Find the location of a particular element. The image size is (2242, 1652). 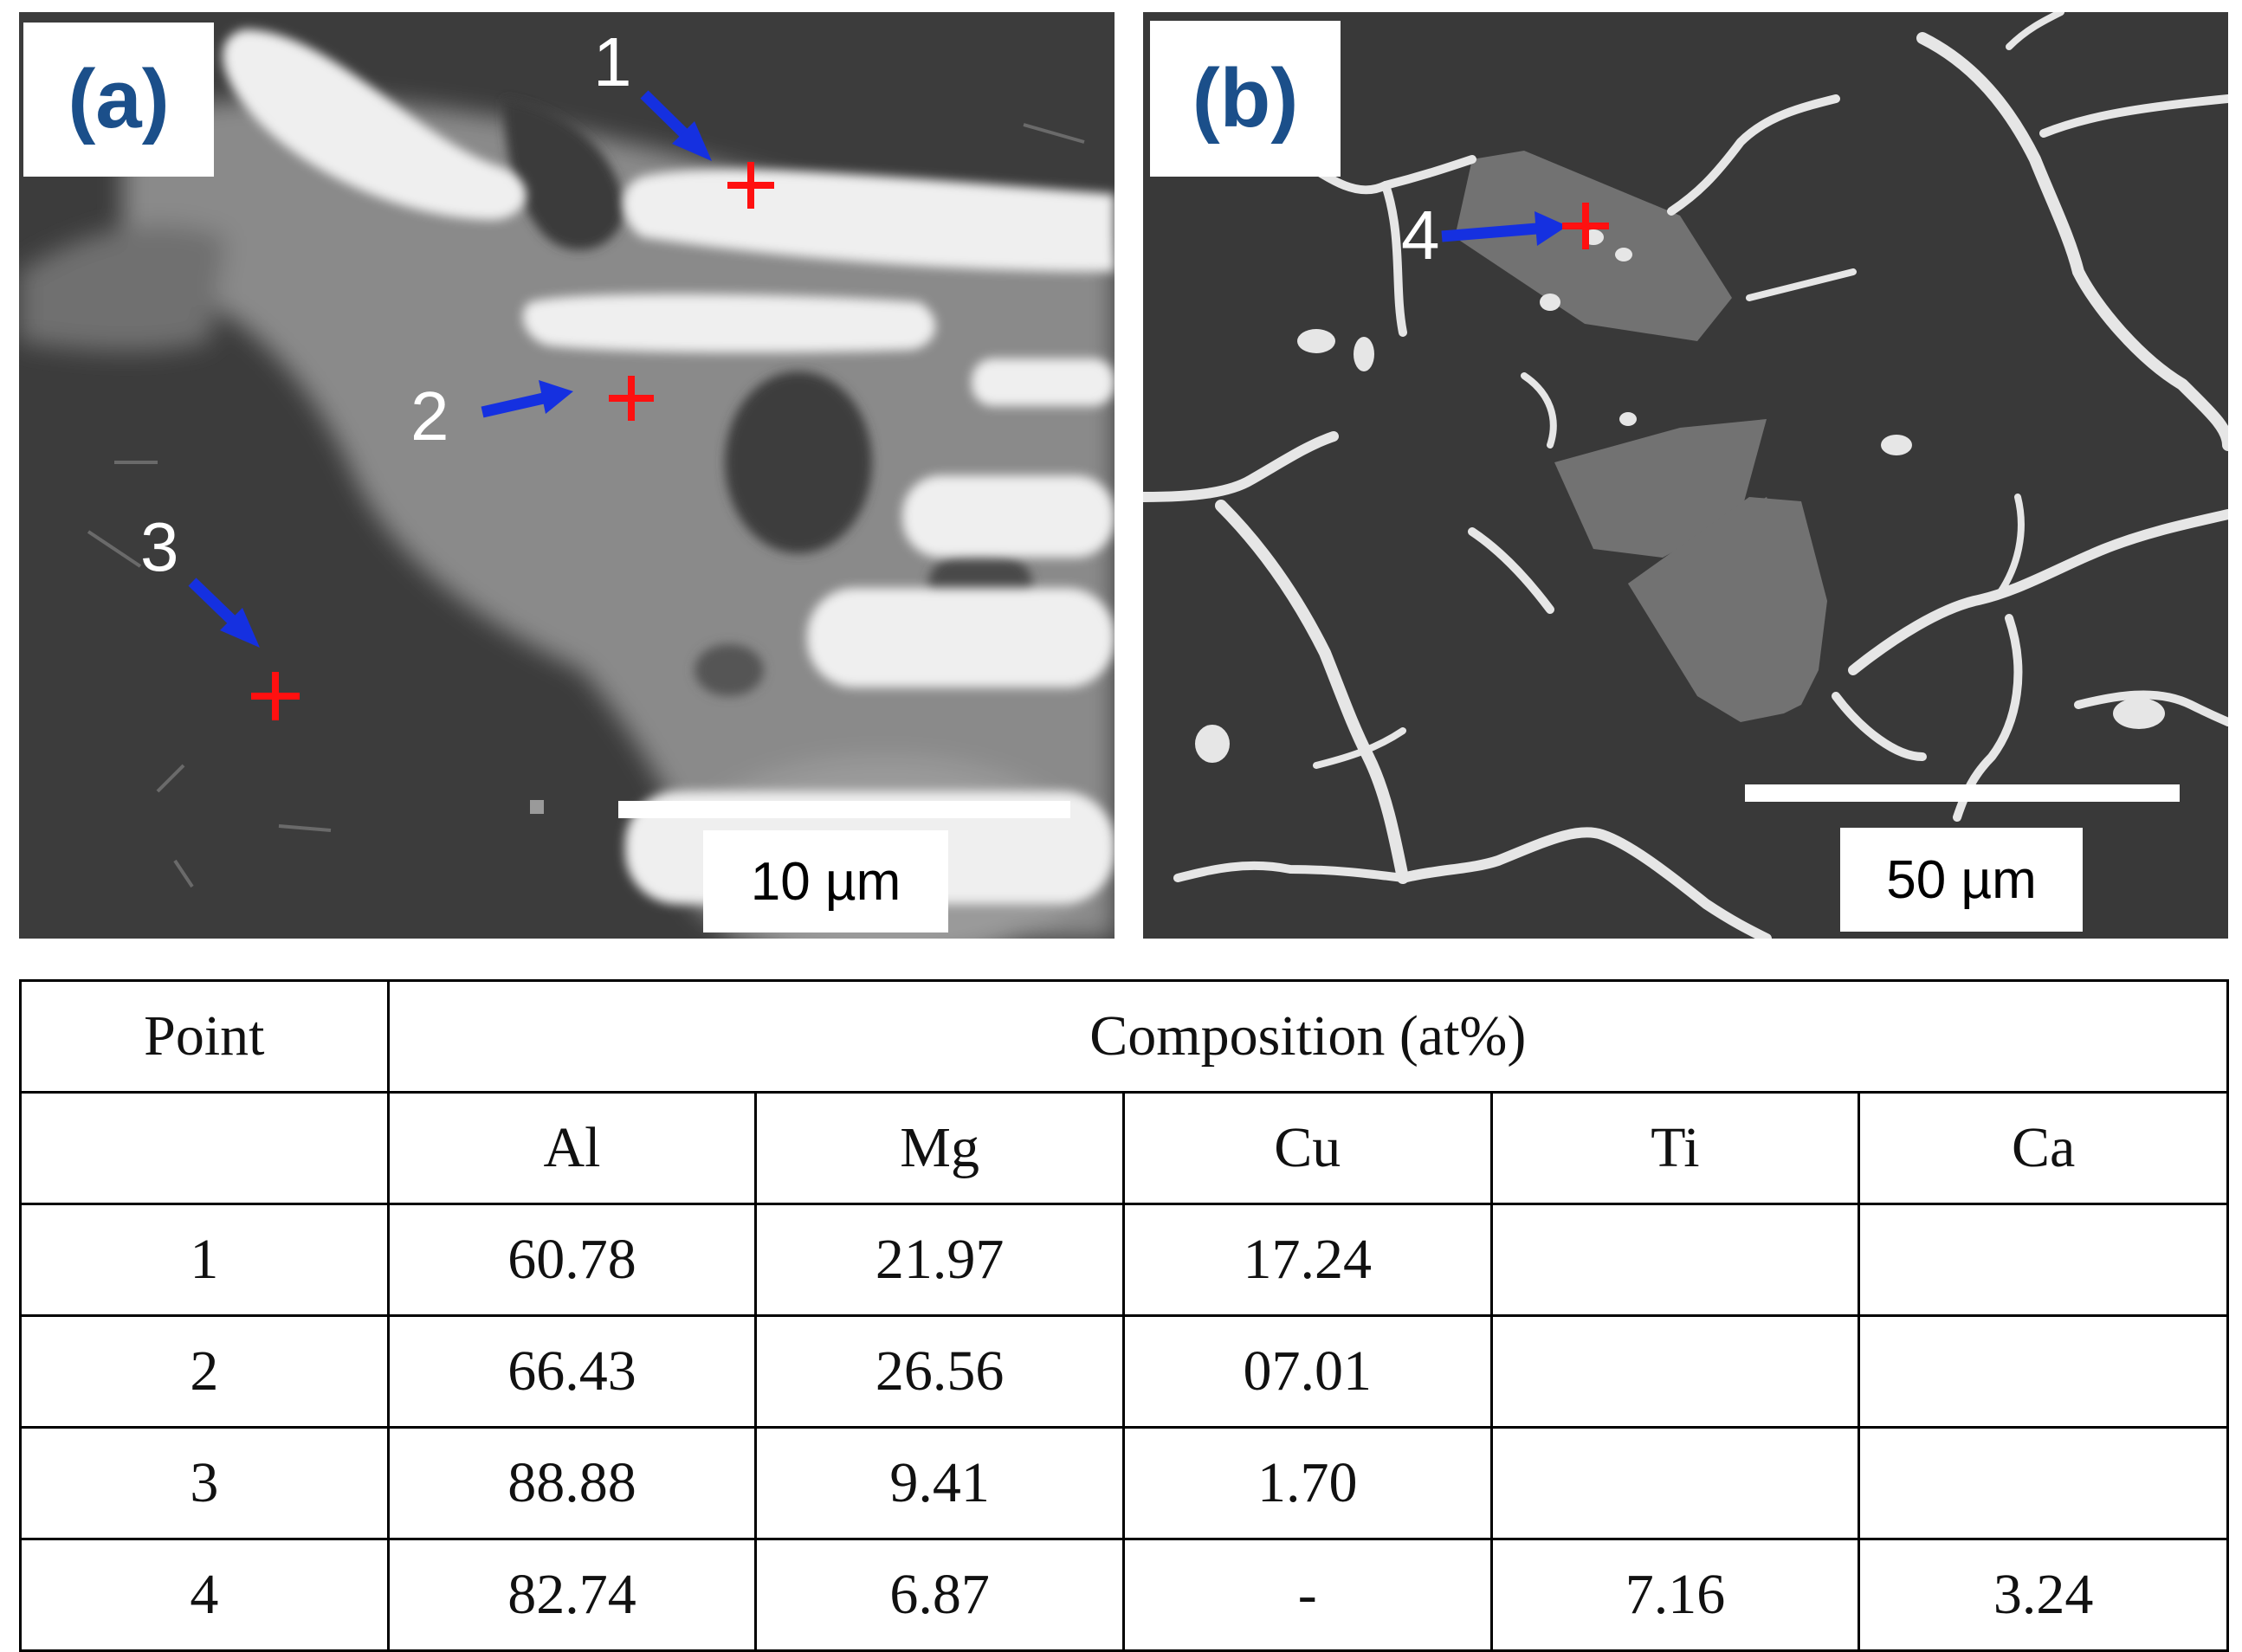

table-cell: 17.24 is located at coordinates (1307, 1260).